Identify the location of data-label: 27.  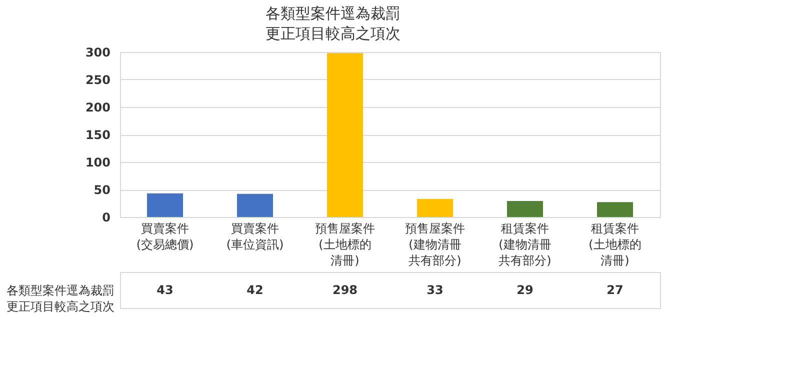
(615, 290).